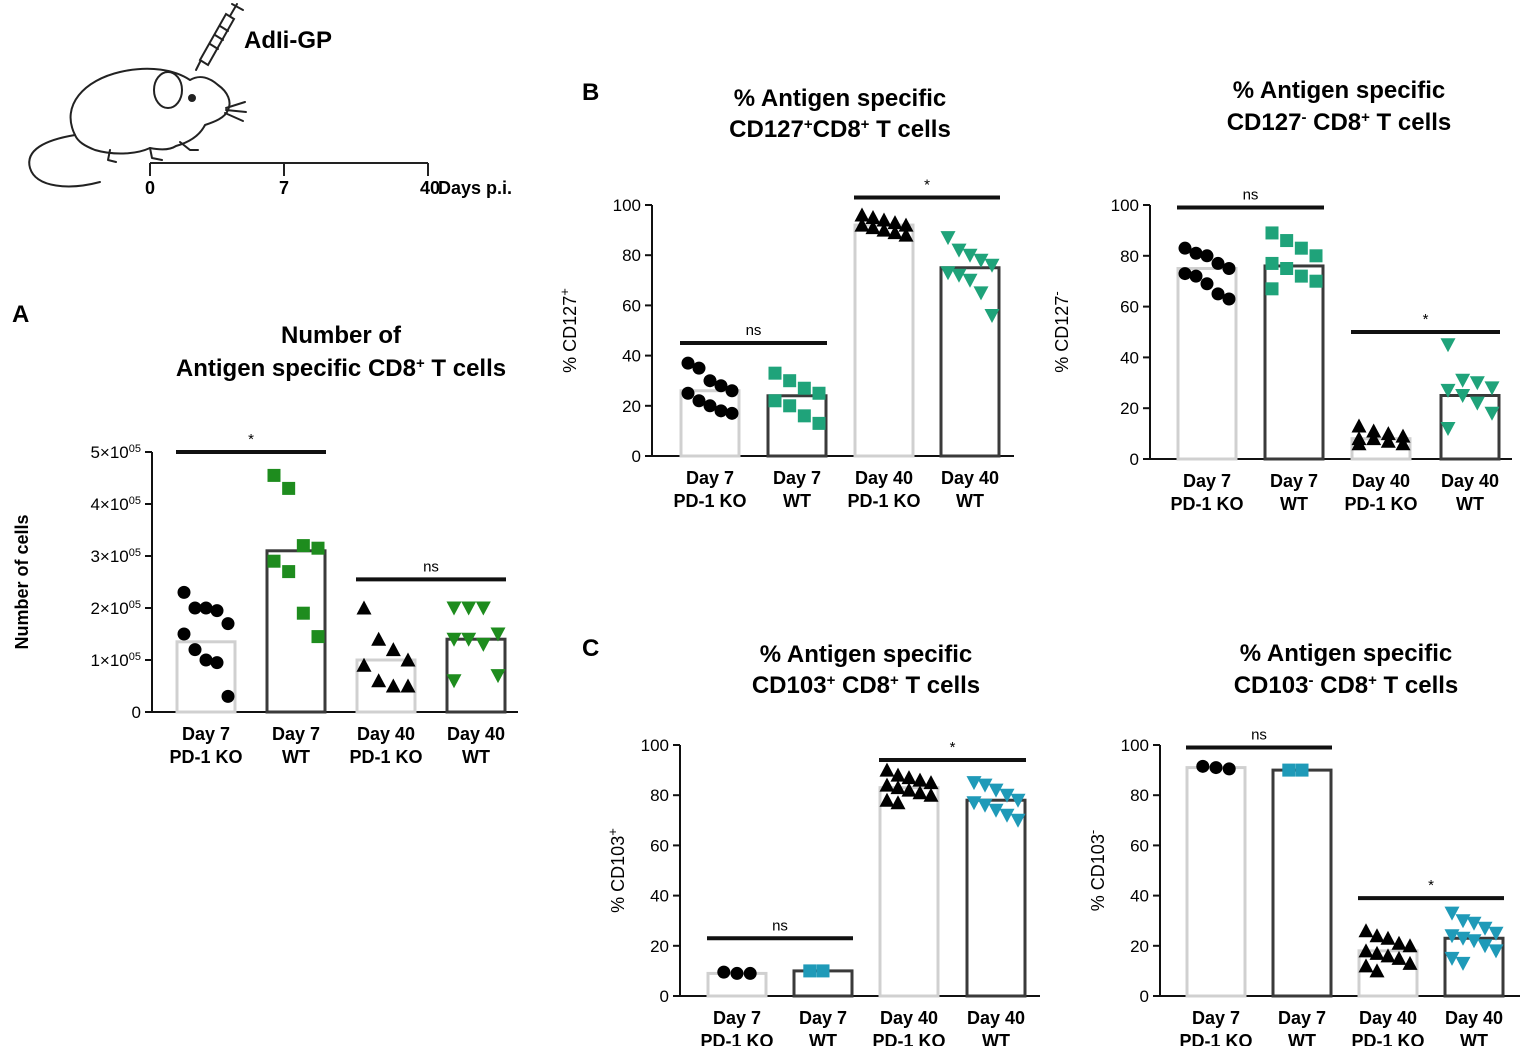 The width and height of the screenshot is (1536, 1046). I want to click on y-axis-label: % CD127-, so click(1061, 331).